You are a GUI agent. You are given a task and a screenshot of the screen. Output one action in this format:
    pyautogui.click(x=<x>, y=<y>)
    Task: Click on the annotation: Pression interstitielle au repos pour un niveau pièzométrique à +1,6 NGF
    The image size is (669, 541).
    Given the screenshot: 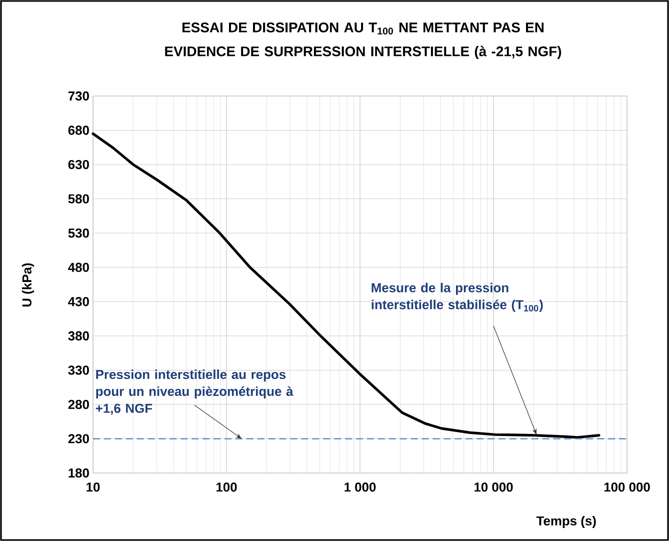 What is the action you would take?
    pyautogui.click(x=195, y=392)
    